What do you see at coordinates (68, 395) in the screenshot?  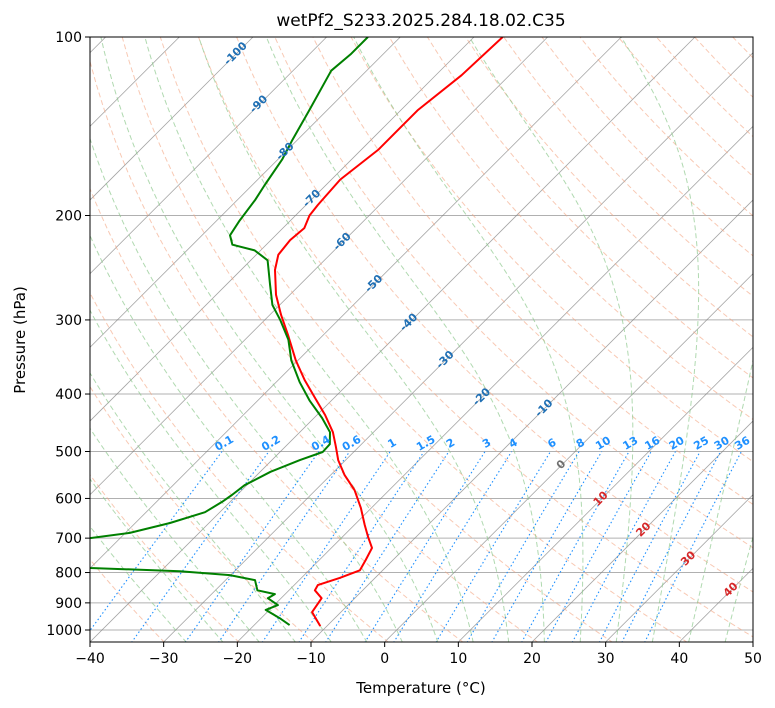 I see `y-tick-label: 400` at bounding box center [68, 395].